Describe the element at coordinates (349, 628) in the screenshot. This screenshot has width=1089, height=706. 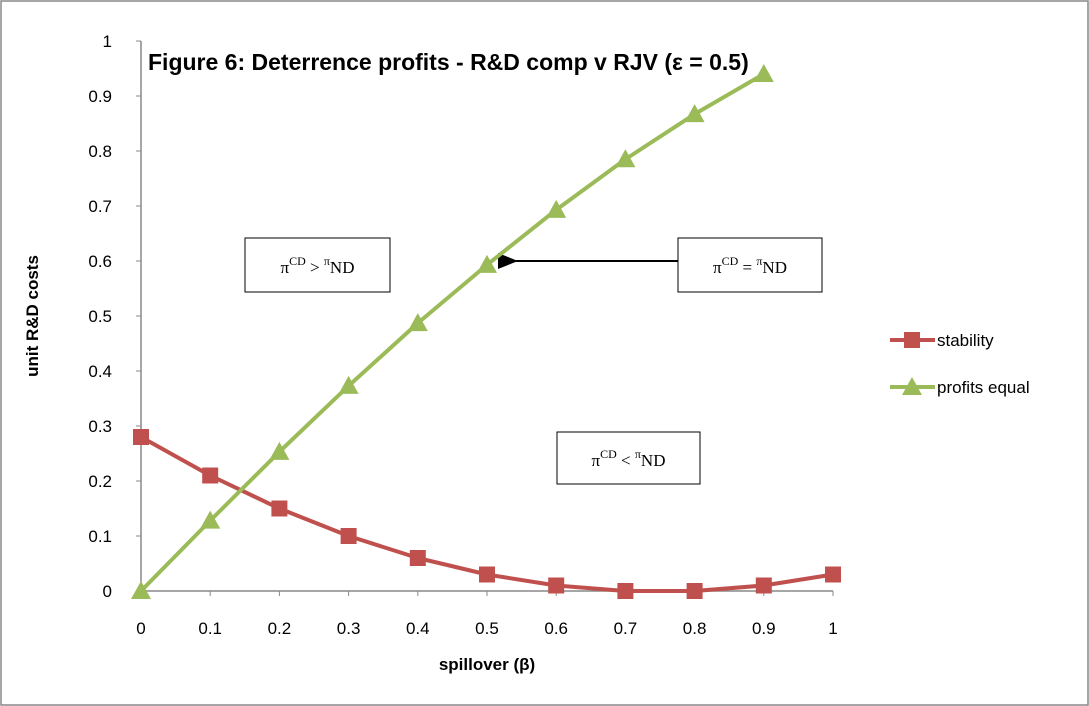
I see `x-tick-label: 0.3` at that location.